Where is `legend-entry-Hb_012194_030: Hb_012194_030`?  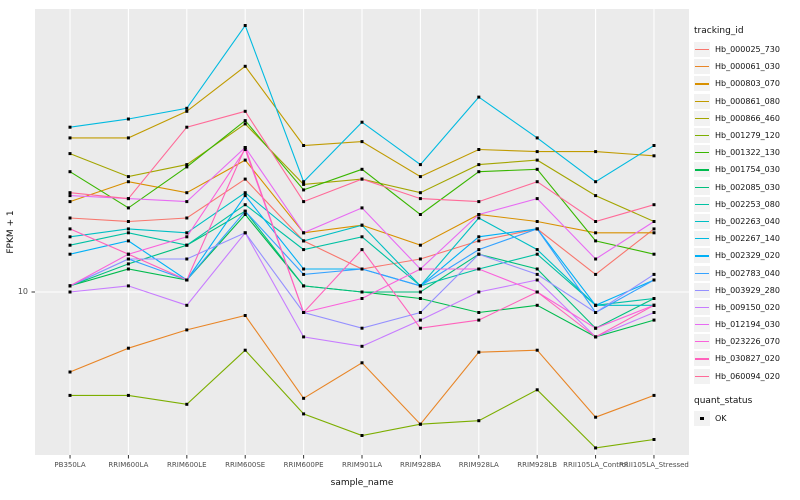 legend-entry-Hb_012194_030: Hb_012194_030 is located at coordinates (746, 324).